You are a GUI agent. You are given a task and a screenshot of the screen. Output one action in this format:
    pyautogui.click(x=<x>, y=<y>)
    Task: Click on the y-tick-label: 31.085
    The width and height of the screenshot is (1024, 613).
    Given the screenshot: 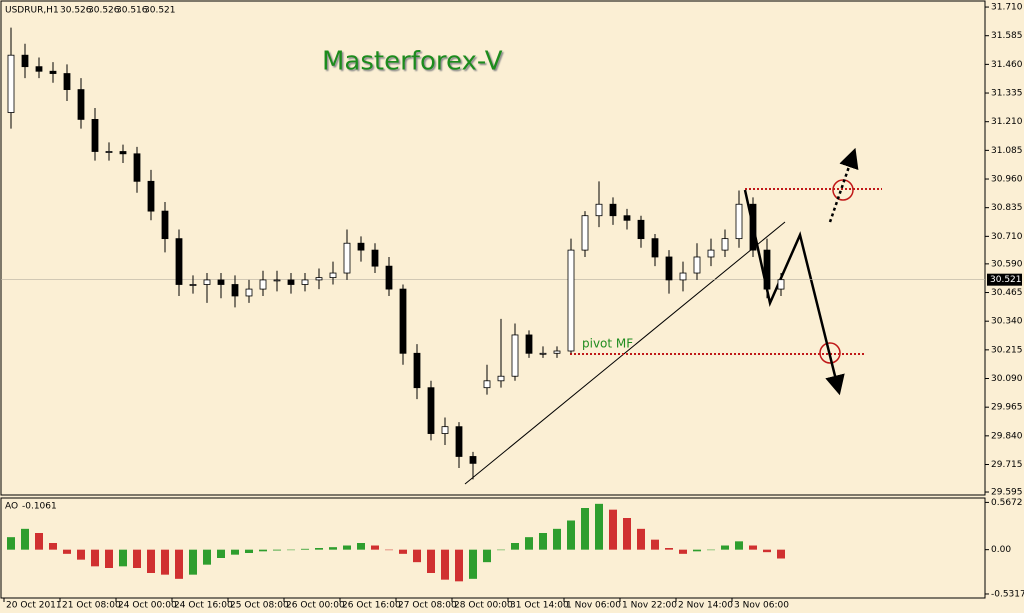 What is the action you would take?
    pyautogui.click(x=1007, y=151)
    